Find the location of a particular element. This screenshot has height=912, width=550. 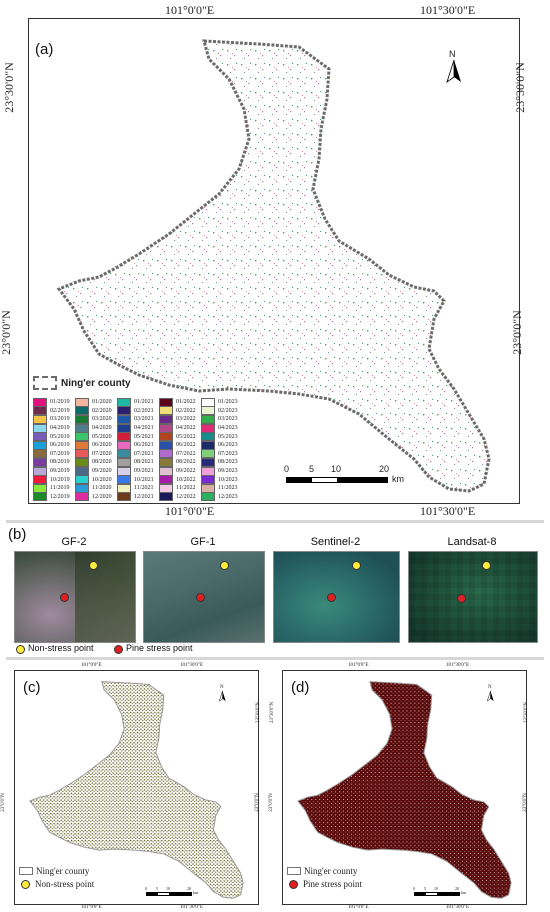

pine-stress-point-landsat8 is located at coordinates (461, 598).